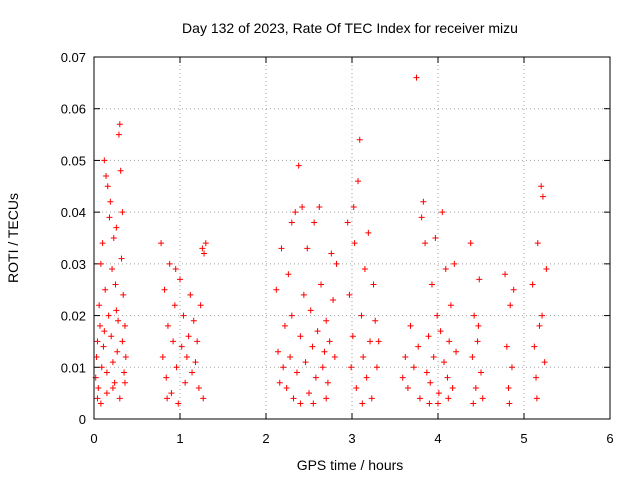 The image size is (640, 480). Describe the element at coordinates (13, 238) in the screenshot. I see `y-axis-label: ROTI / TECUs` at that location.